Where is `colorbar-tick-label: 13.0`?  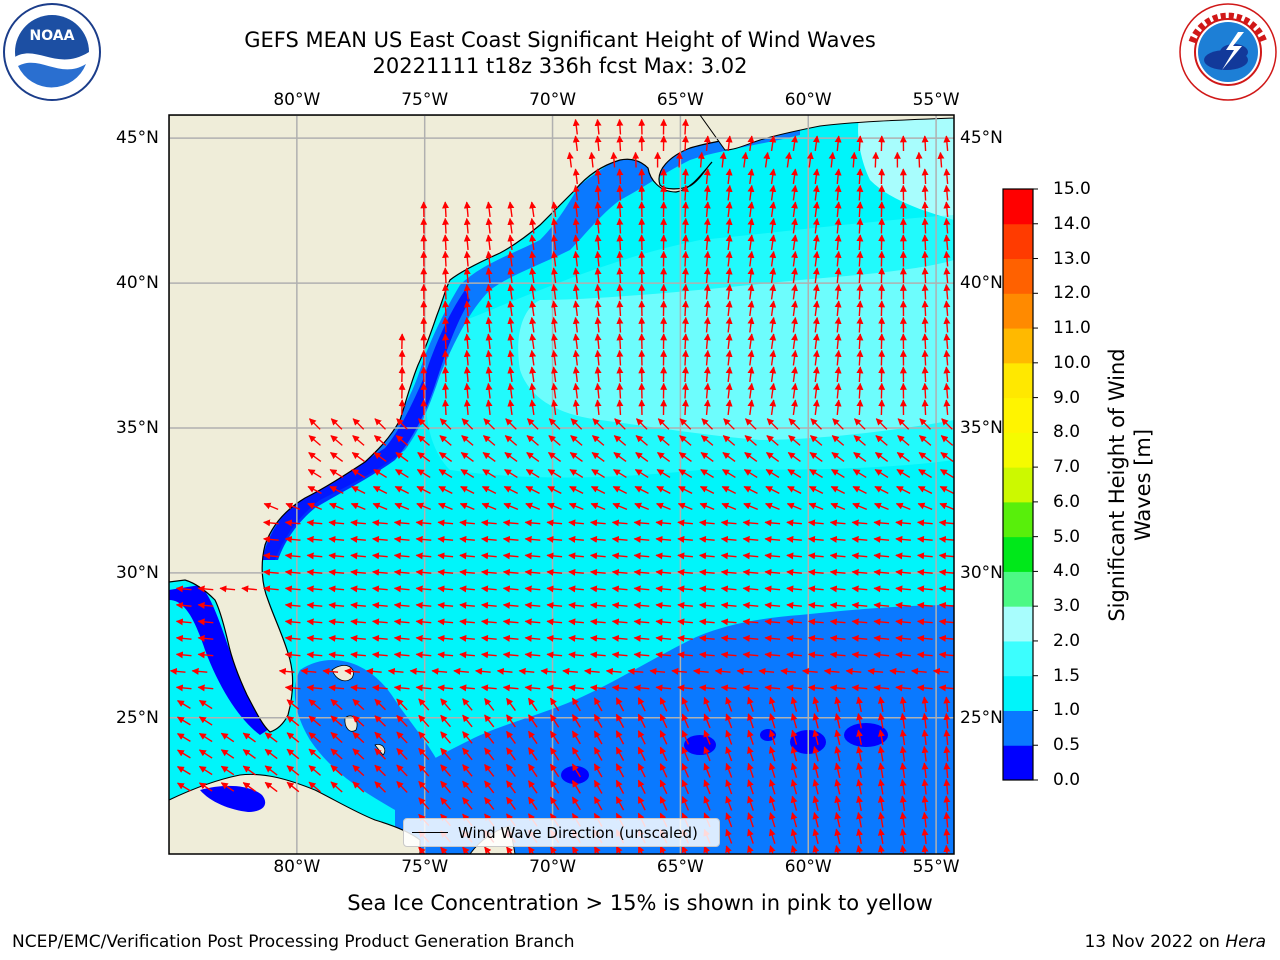 colorbar-tick-label: 13.0 is located at coordinates (1072, 258).